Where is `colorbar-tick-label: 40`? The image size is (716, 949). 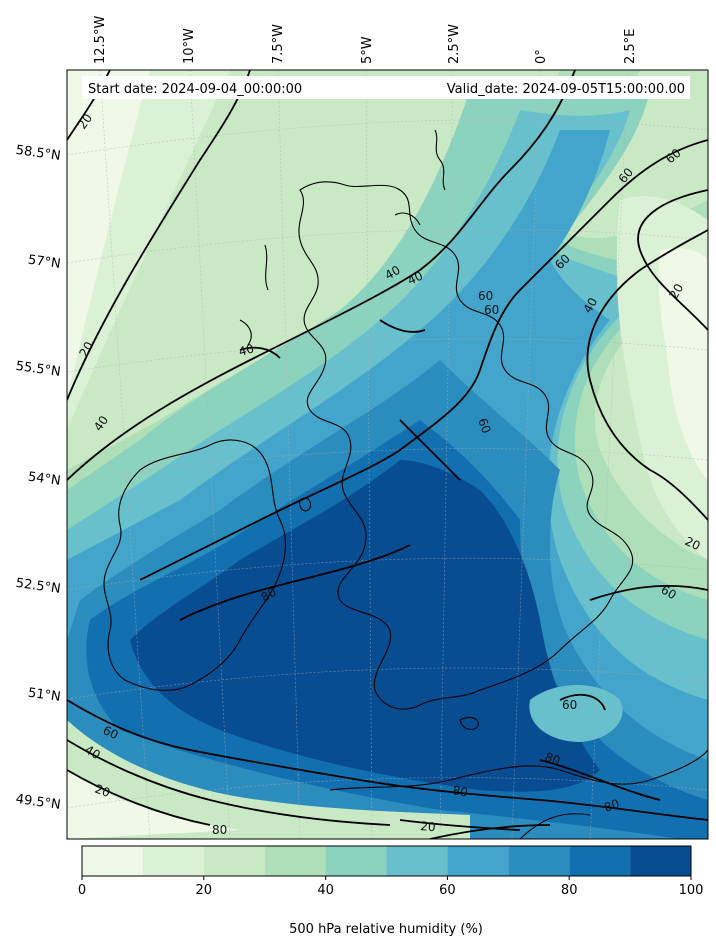
colorbar-tick-label: 40 is located at coordinates (325, 890).